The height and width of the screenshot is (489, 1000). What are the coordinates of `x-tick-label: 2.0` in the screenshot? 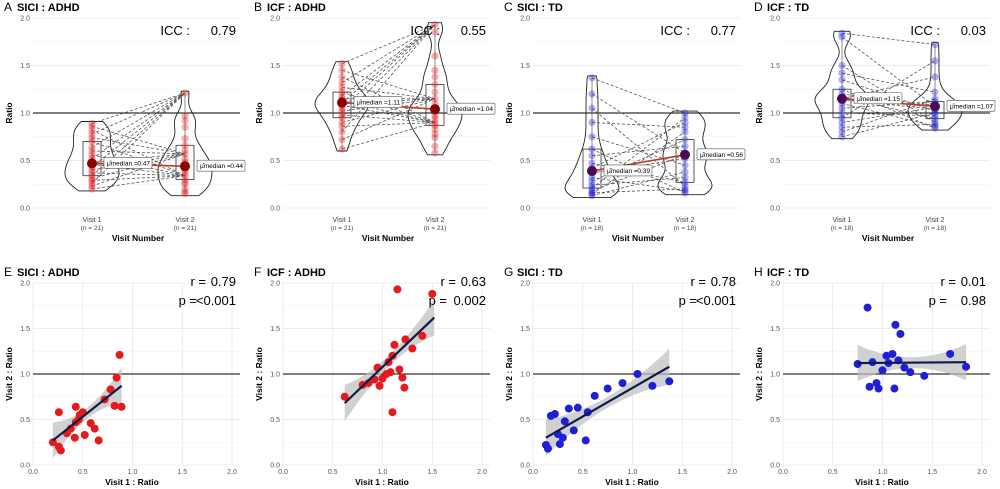 It's located at (232, 472).